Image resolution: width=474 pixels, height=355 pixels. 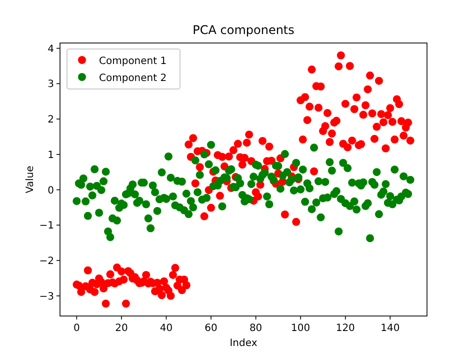 I want to click on chart-title: PCA components, so click(x=243, y=30).